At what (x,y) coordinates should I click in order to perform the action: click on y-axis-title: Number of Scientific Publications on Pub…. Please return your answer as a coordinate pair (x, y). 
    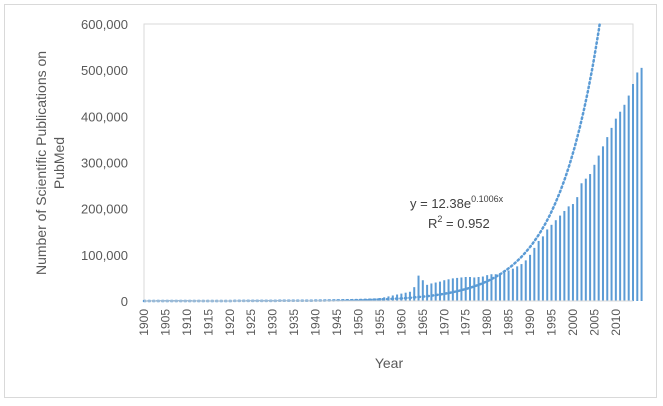
    Looking at the image, I should click on (50, 163).